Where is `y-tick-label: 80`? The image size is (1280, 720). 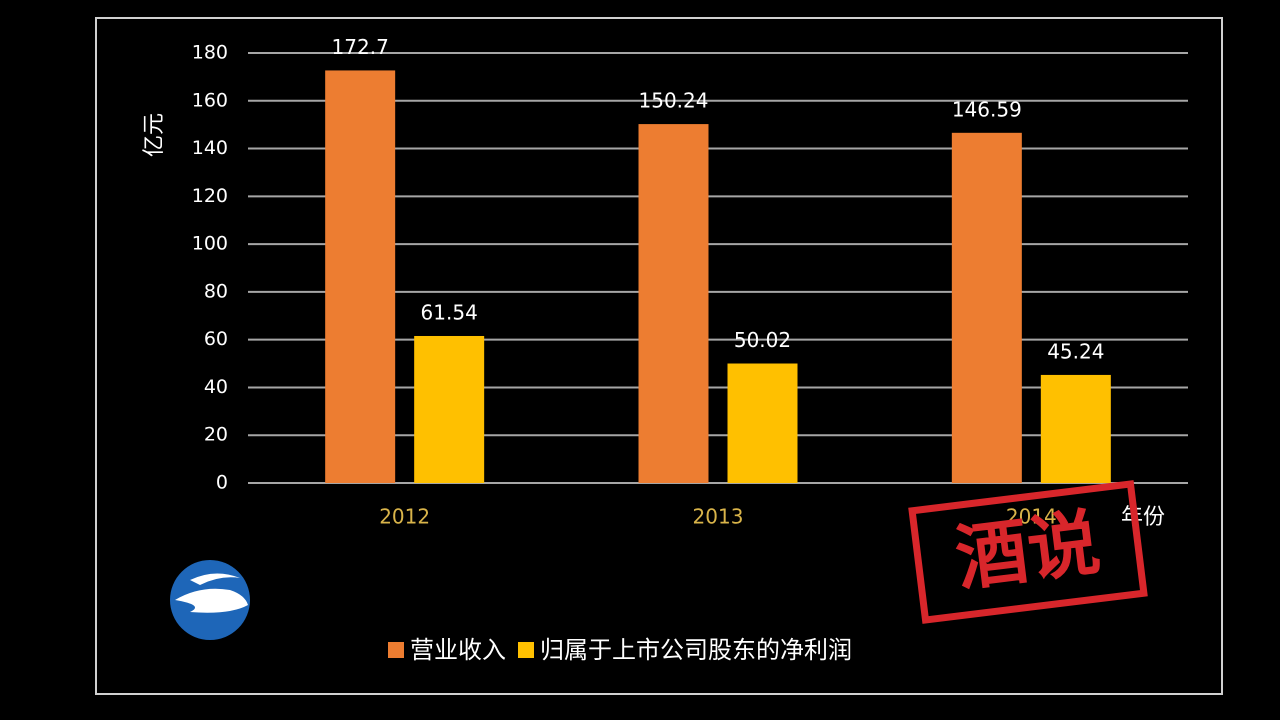
y-tick-label: 80 is located at coordinates (216, 291).